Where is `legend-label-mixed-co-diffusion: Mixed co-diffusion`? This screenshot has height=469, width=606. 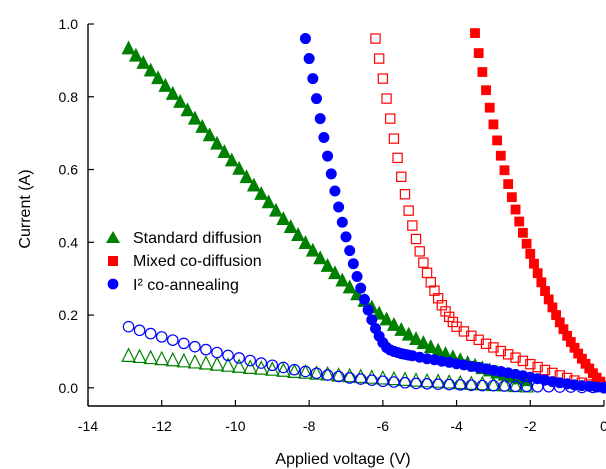
legend-label-mixed-co-diffusion: Mixed co-diffusion is located at coordinates (197, 261).